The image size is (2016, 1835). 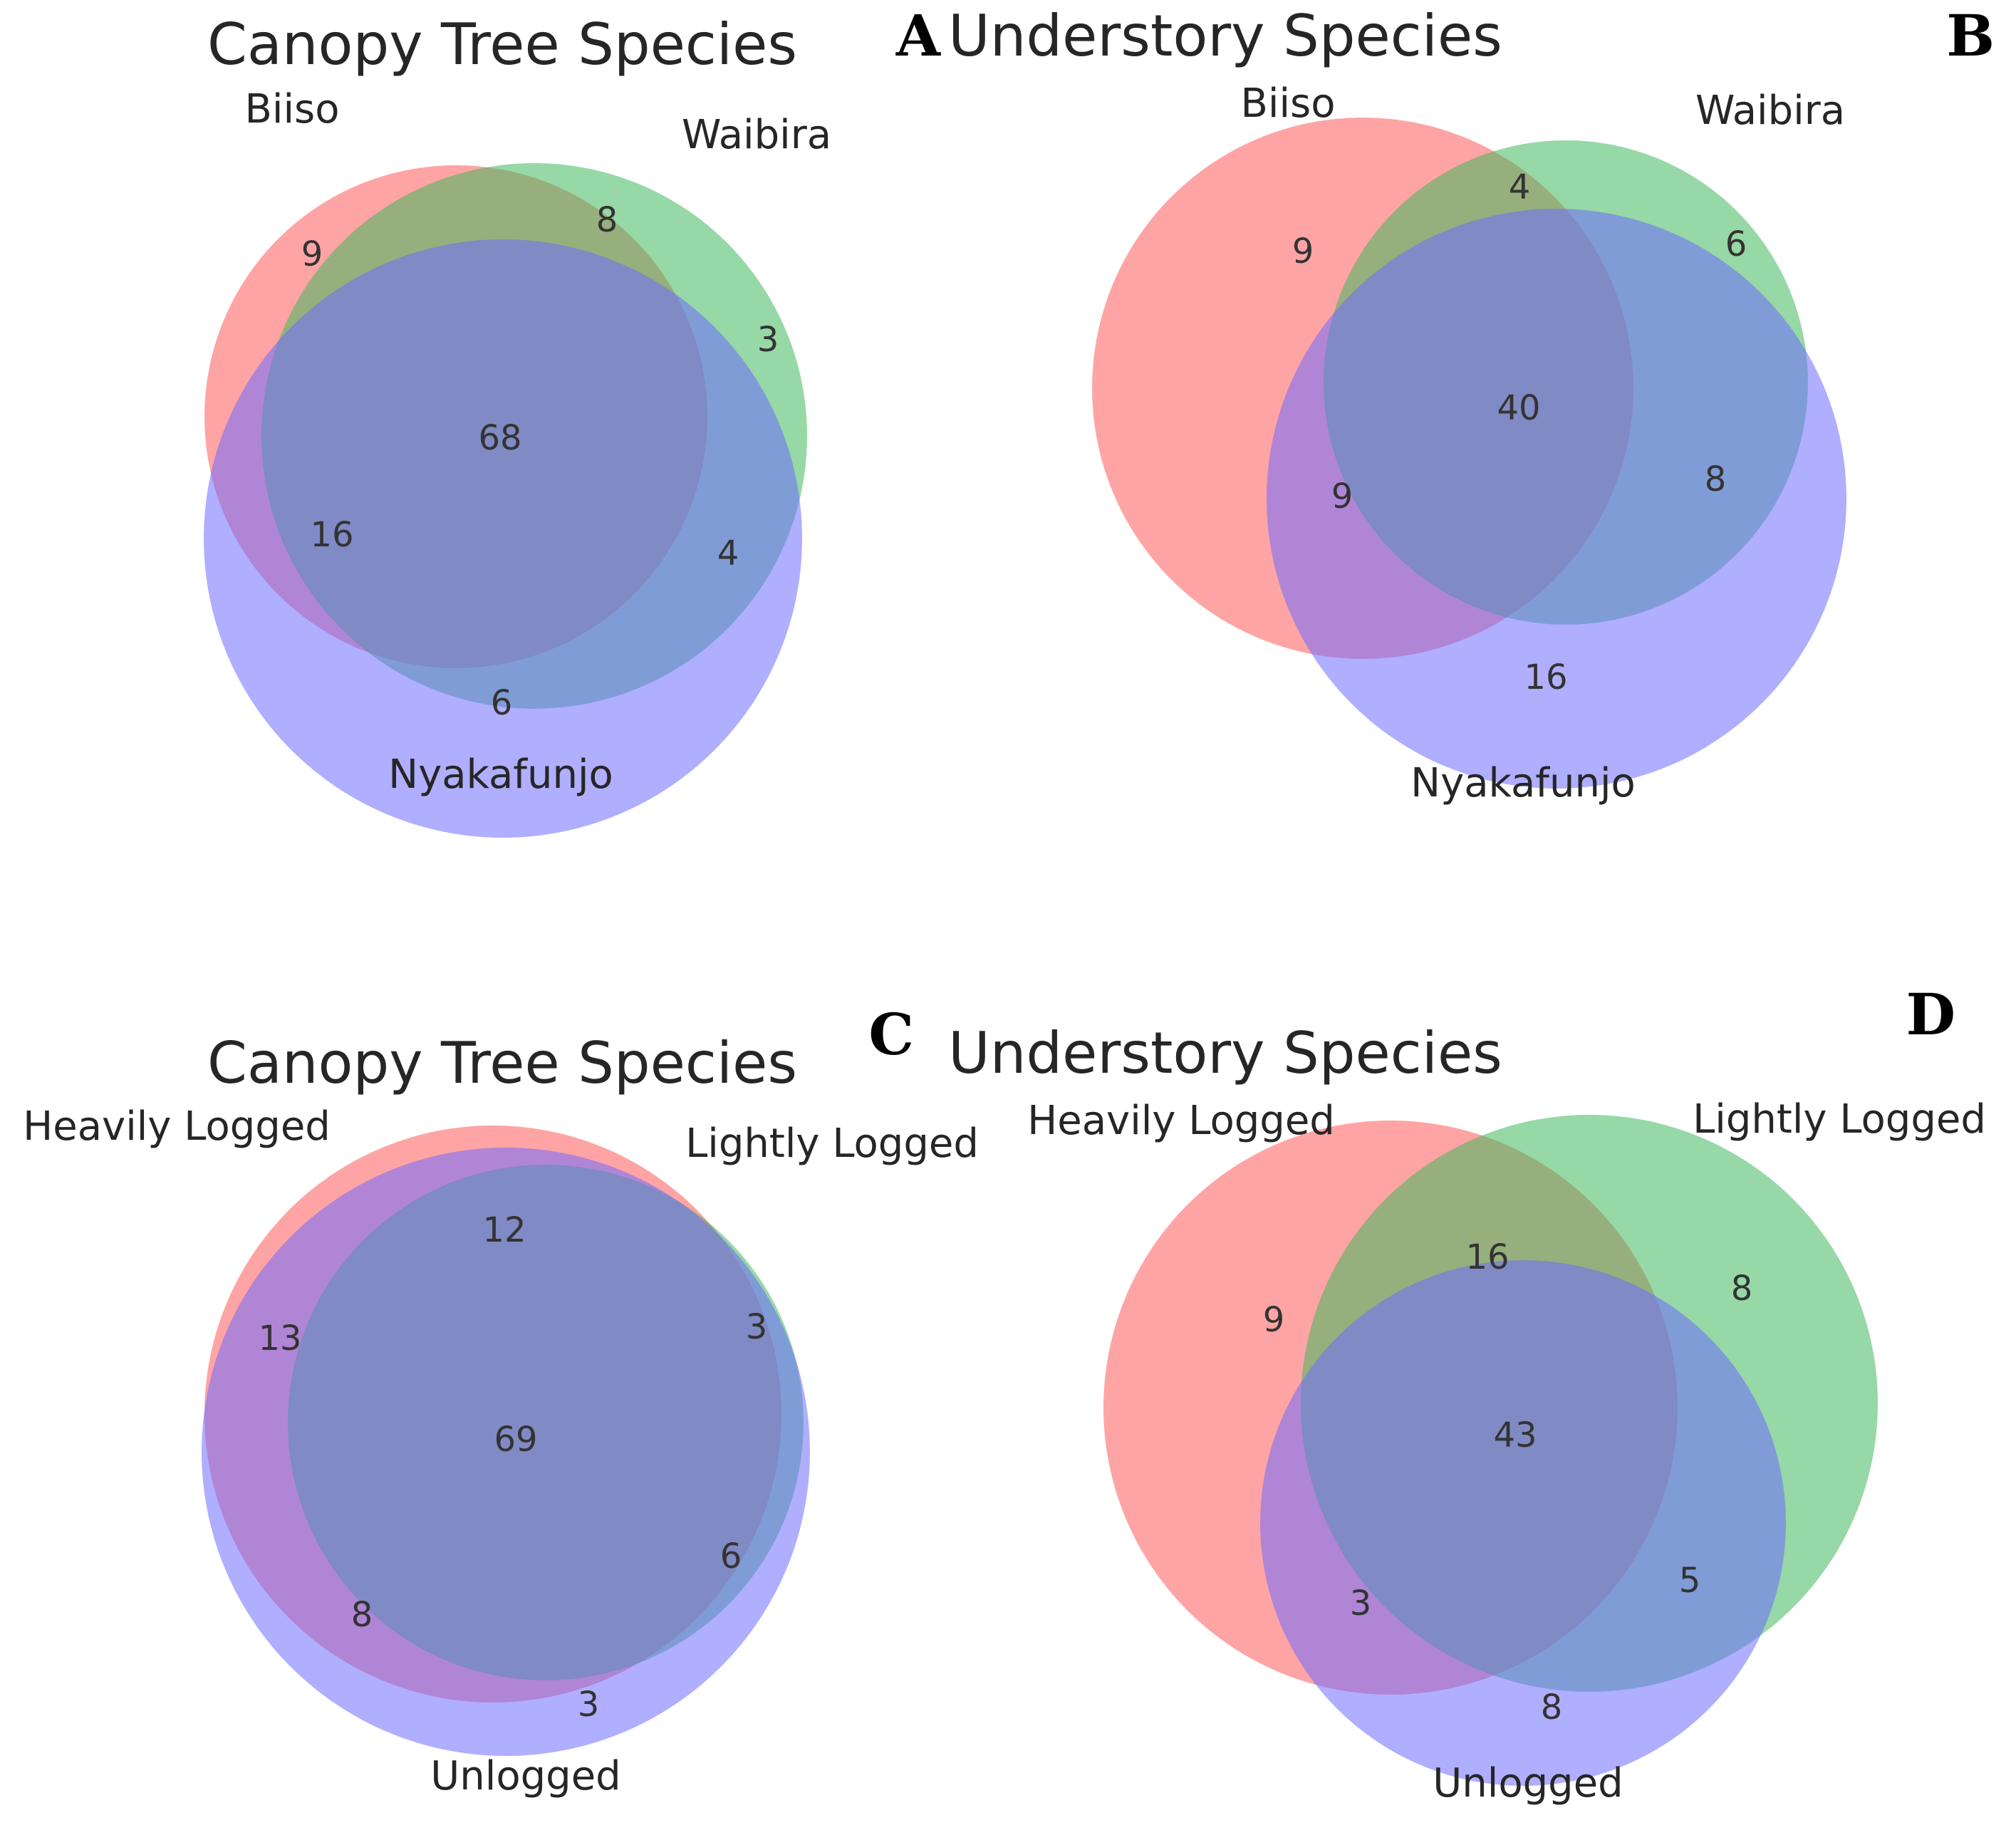 I want to click on region-count-1-2: 8, so click(x=607, y=220).